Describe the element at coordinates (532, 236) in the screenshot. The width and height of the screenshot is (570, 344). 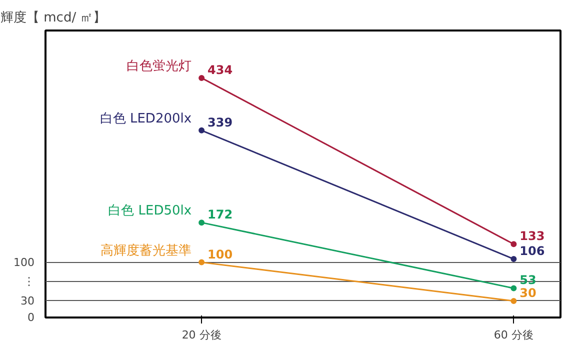
I see `data-label: 133` at that location.